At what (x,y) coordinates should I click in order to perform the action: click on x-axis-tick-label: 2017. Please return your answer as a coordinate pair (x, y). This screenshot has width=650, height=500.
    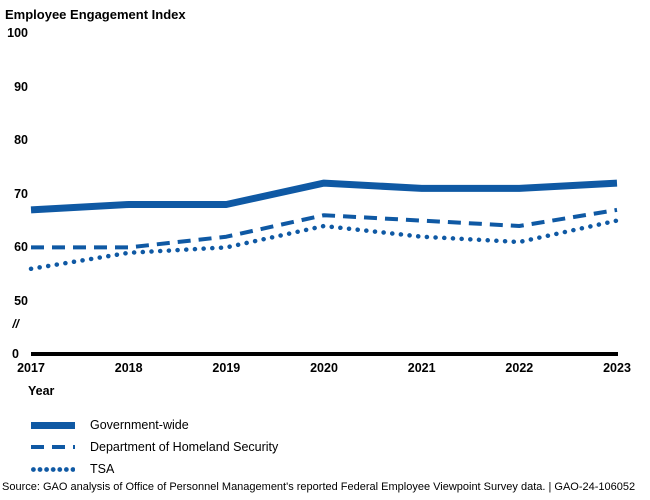
    Looking at the image, I should click on (31, 368).